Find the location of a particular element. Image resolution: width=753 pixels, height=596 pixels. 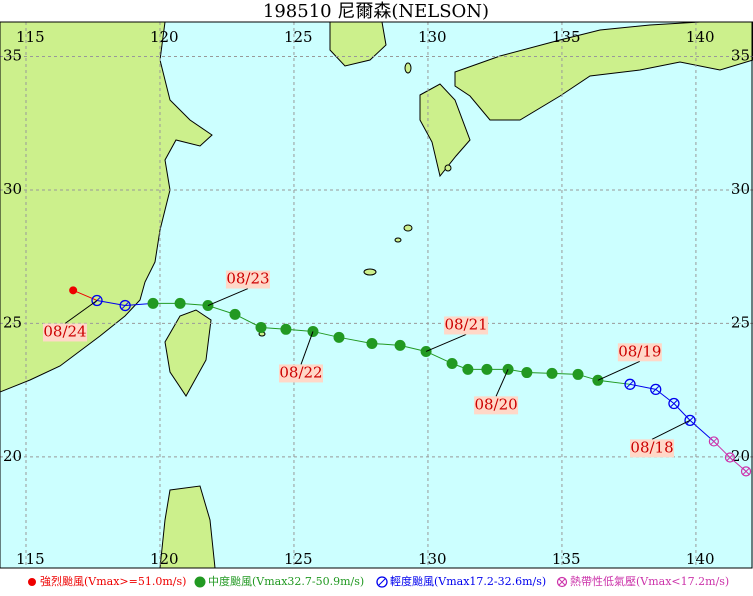

date-label: 08/18 is located at coordinates (651, 447).